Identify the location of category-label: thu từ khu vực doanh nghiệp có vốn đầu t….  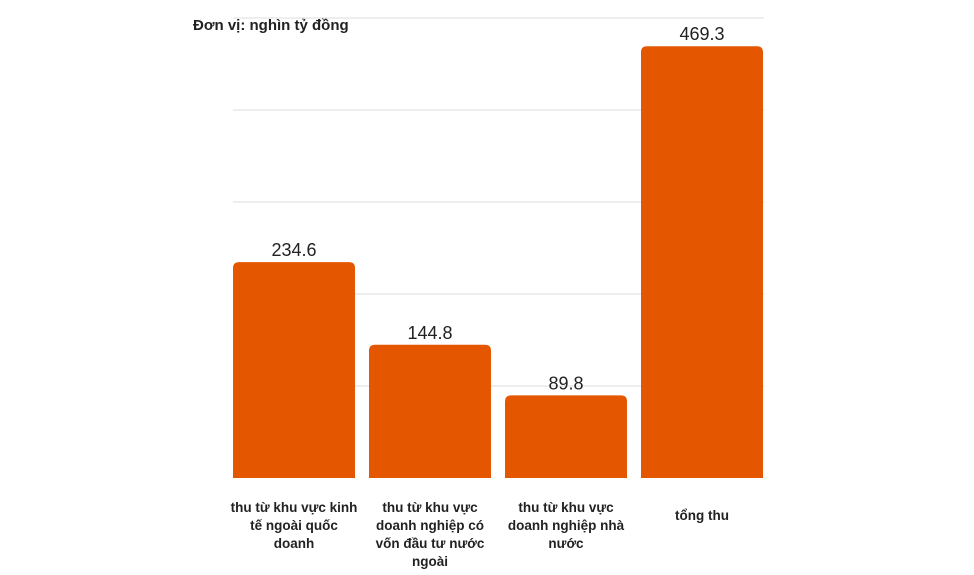
(430, 534).